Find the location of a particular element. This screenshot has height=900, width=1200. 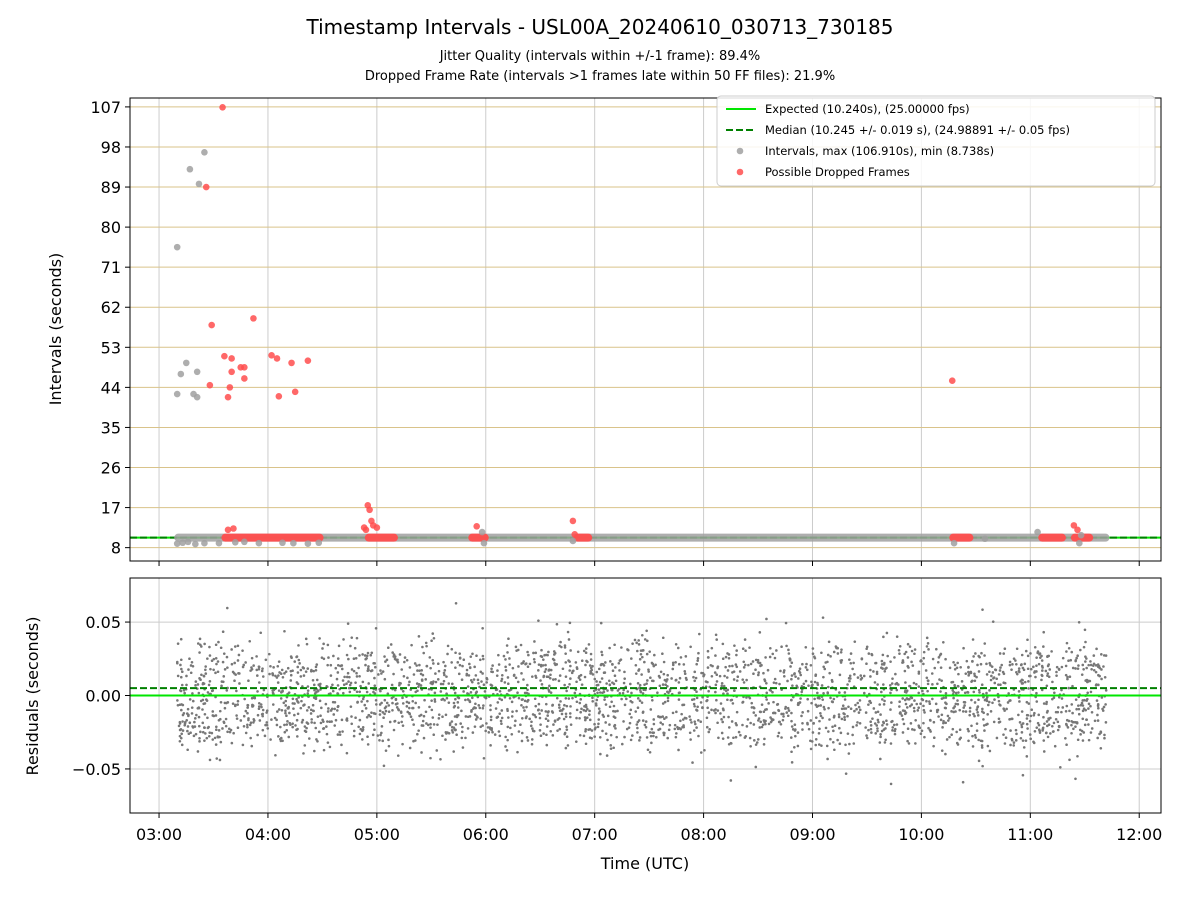

dropped-frames-band is located at coordinates (961, 537).